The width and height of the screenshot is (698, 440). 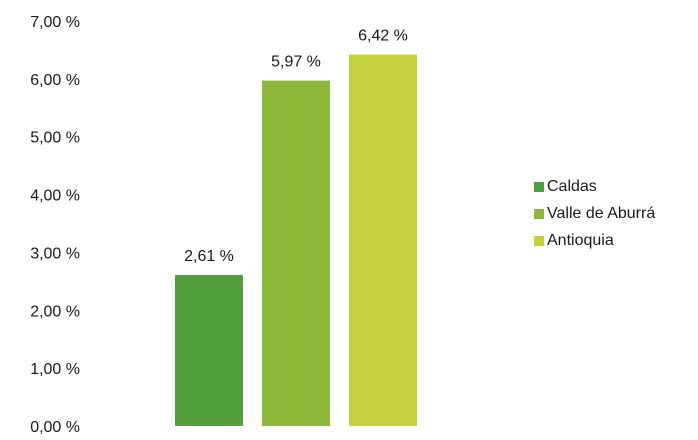 I want to click on y-tick-label: 1,00 %, so click(x=55, y=369).